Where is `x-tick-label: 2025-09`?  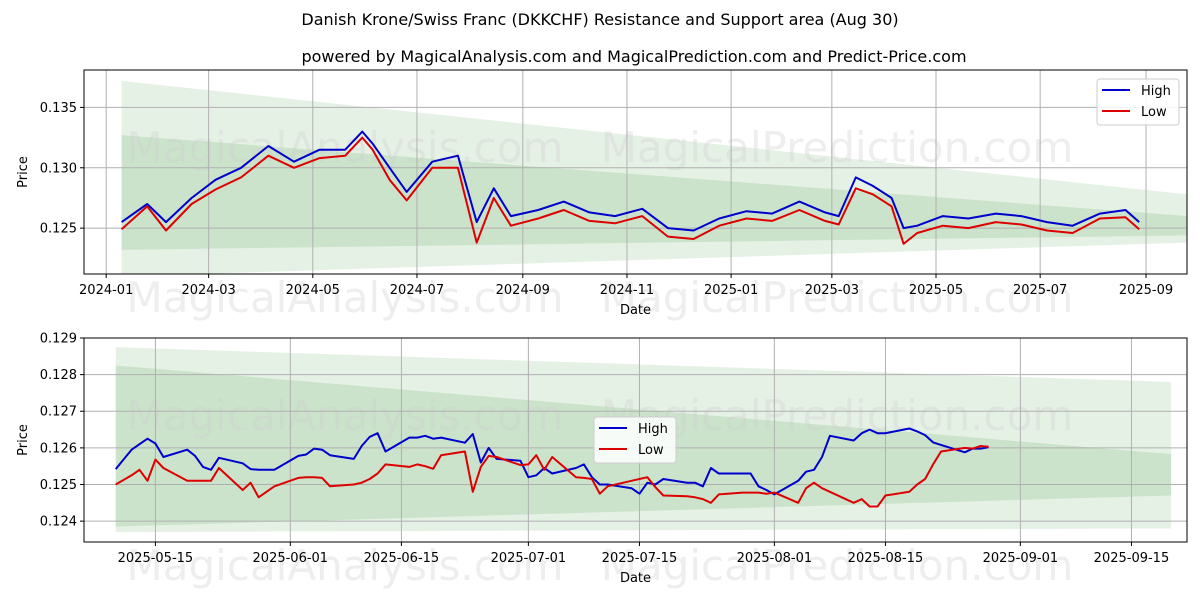 x-tick-label: 2025-09 is located at coordinates (1146, 290).